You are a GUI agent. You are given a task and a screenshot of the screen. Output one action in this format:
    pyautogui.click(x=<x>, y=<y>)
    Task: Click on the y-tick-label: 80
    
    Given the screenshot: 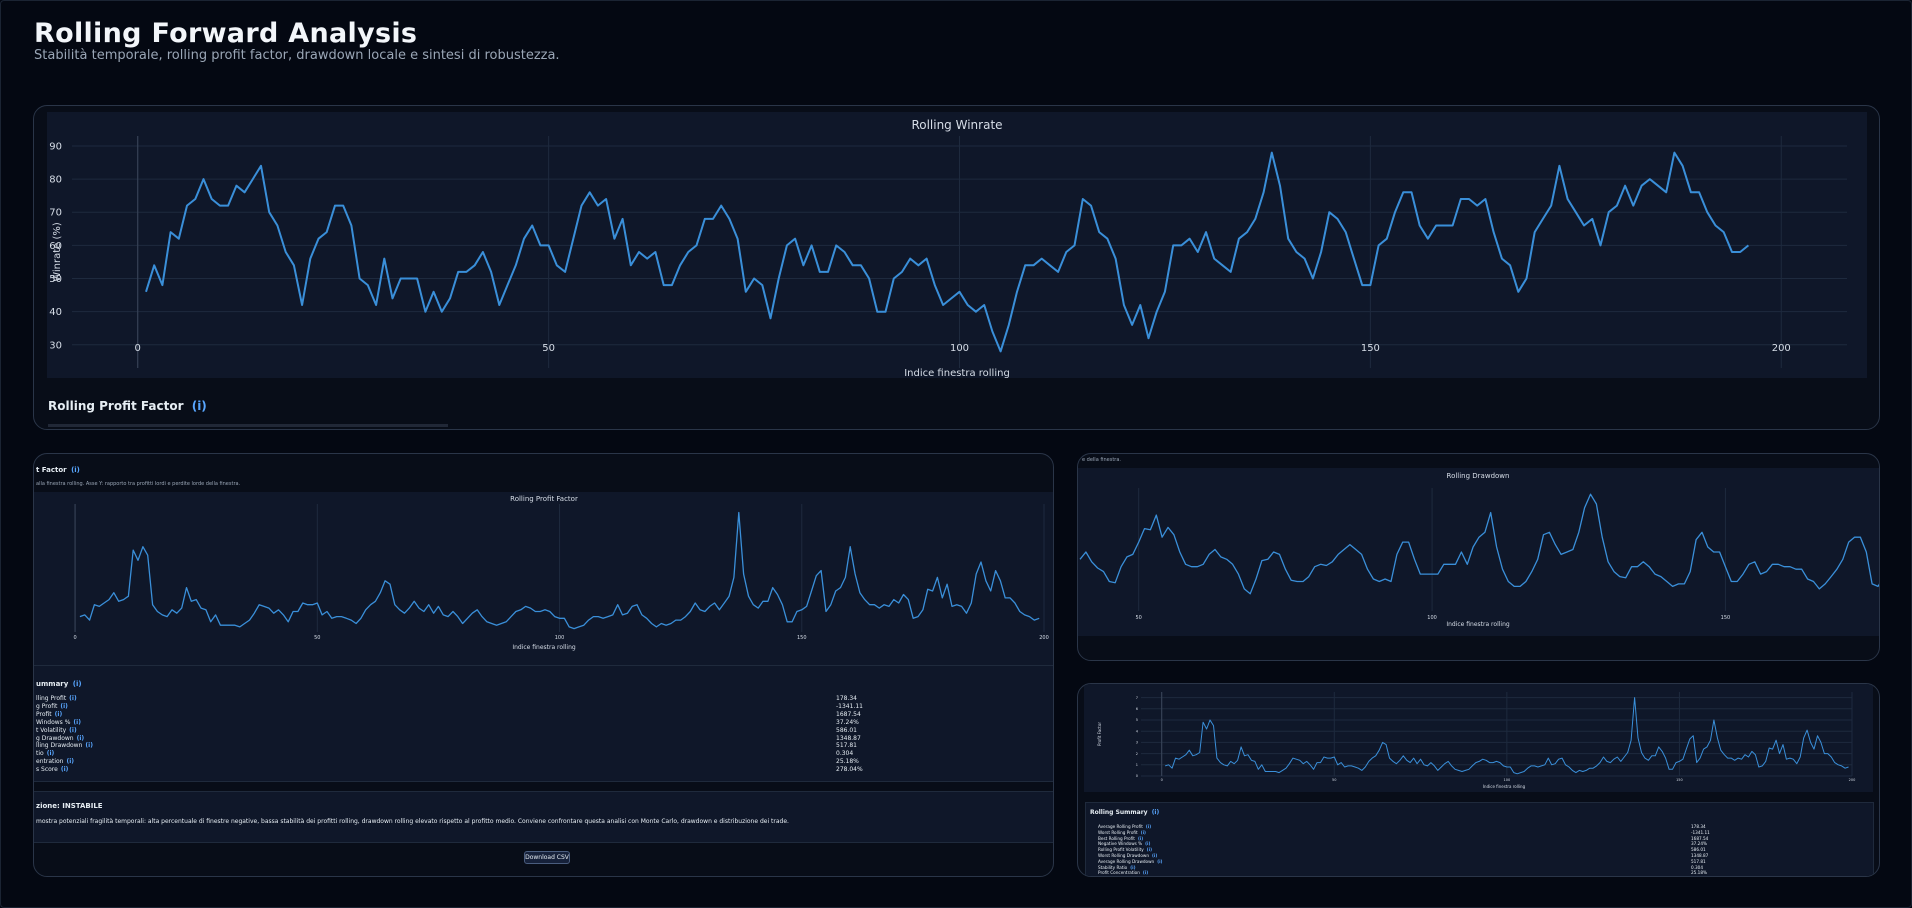 What is the action you would take?
    pyautogui.click(x=55, y=180)
    